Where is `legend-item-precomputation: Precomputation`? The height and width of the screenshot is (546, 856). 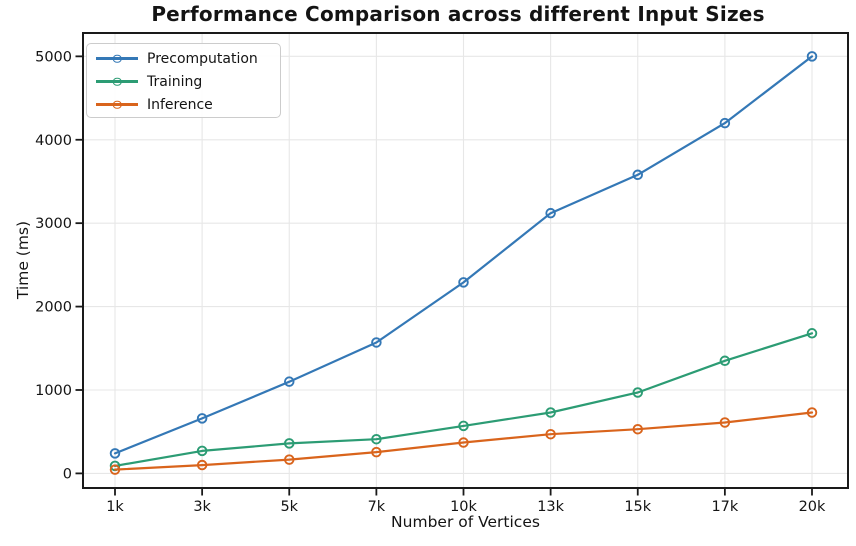
legend-item-precomputation: Precomputation is located at coordinates (188, 58).